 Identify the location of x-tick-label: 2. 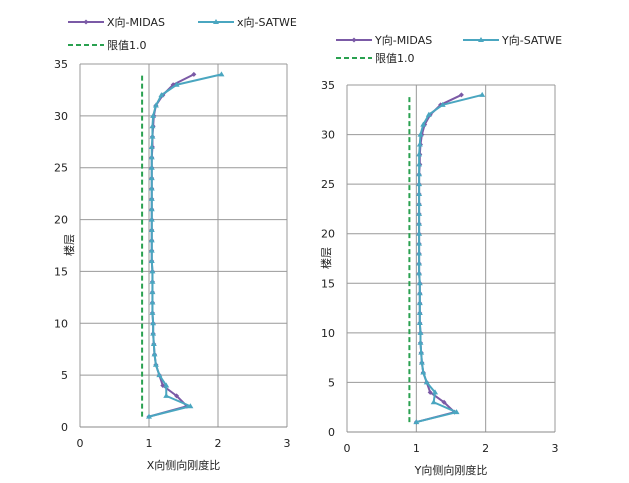
(218, 443).